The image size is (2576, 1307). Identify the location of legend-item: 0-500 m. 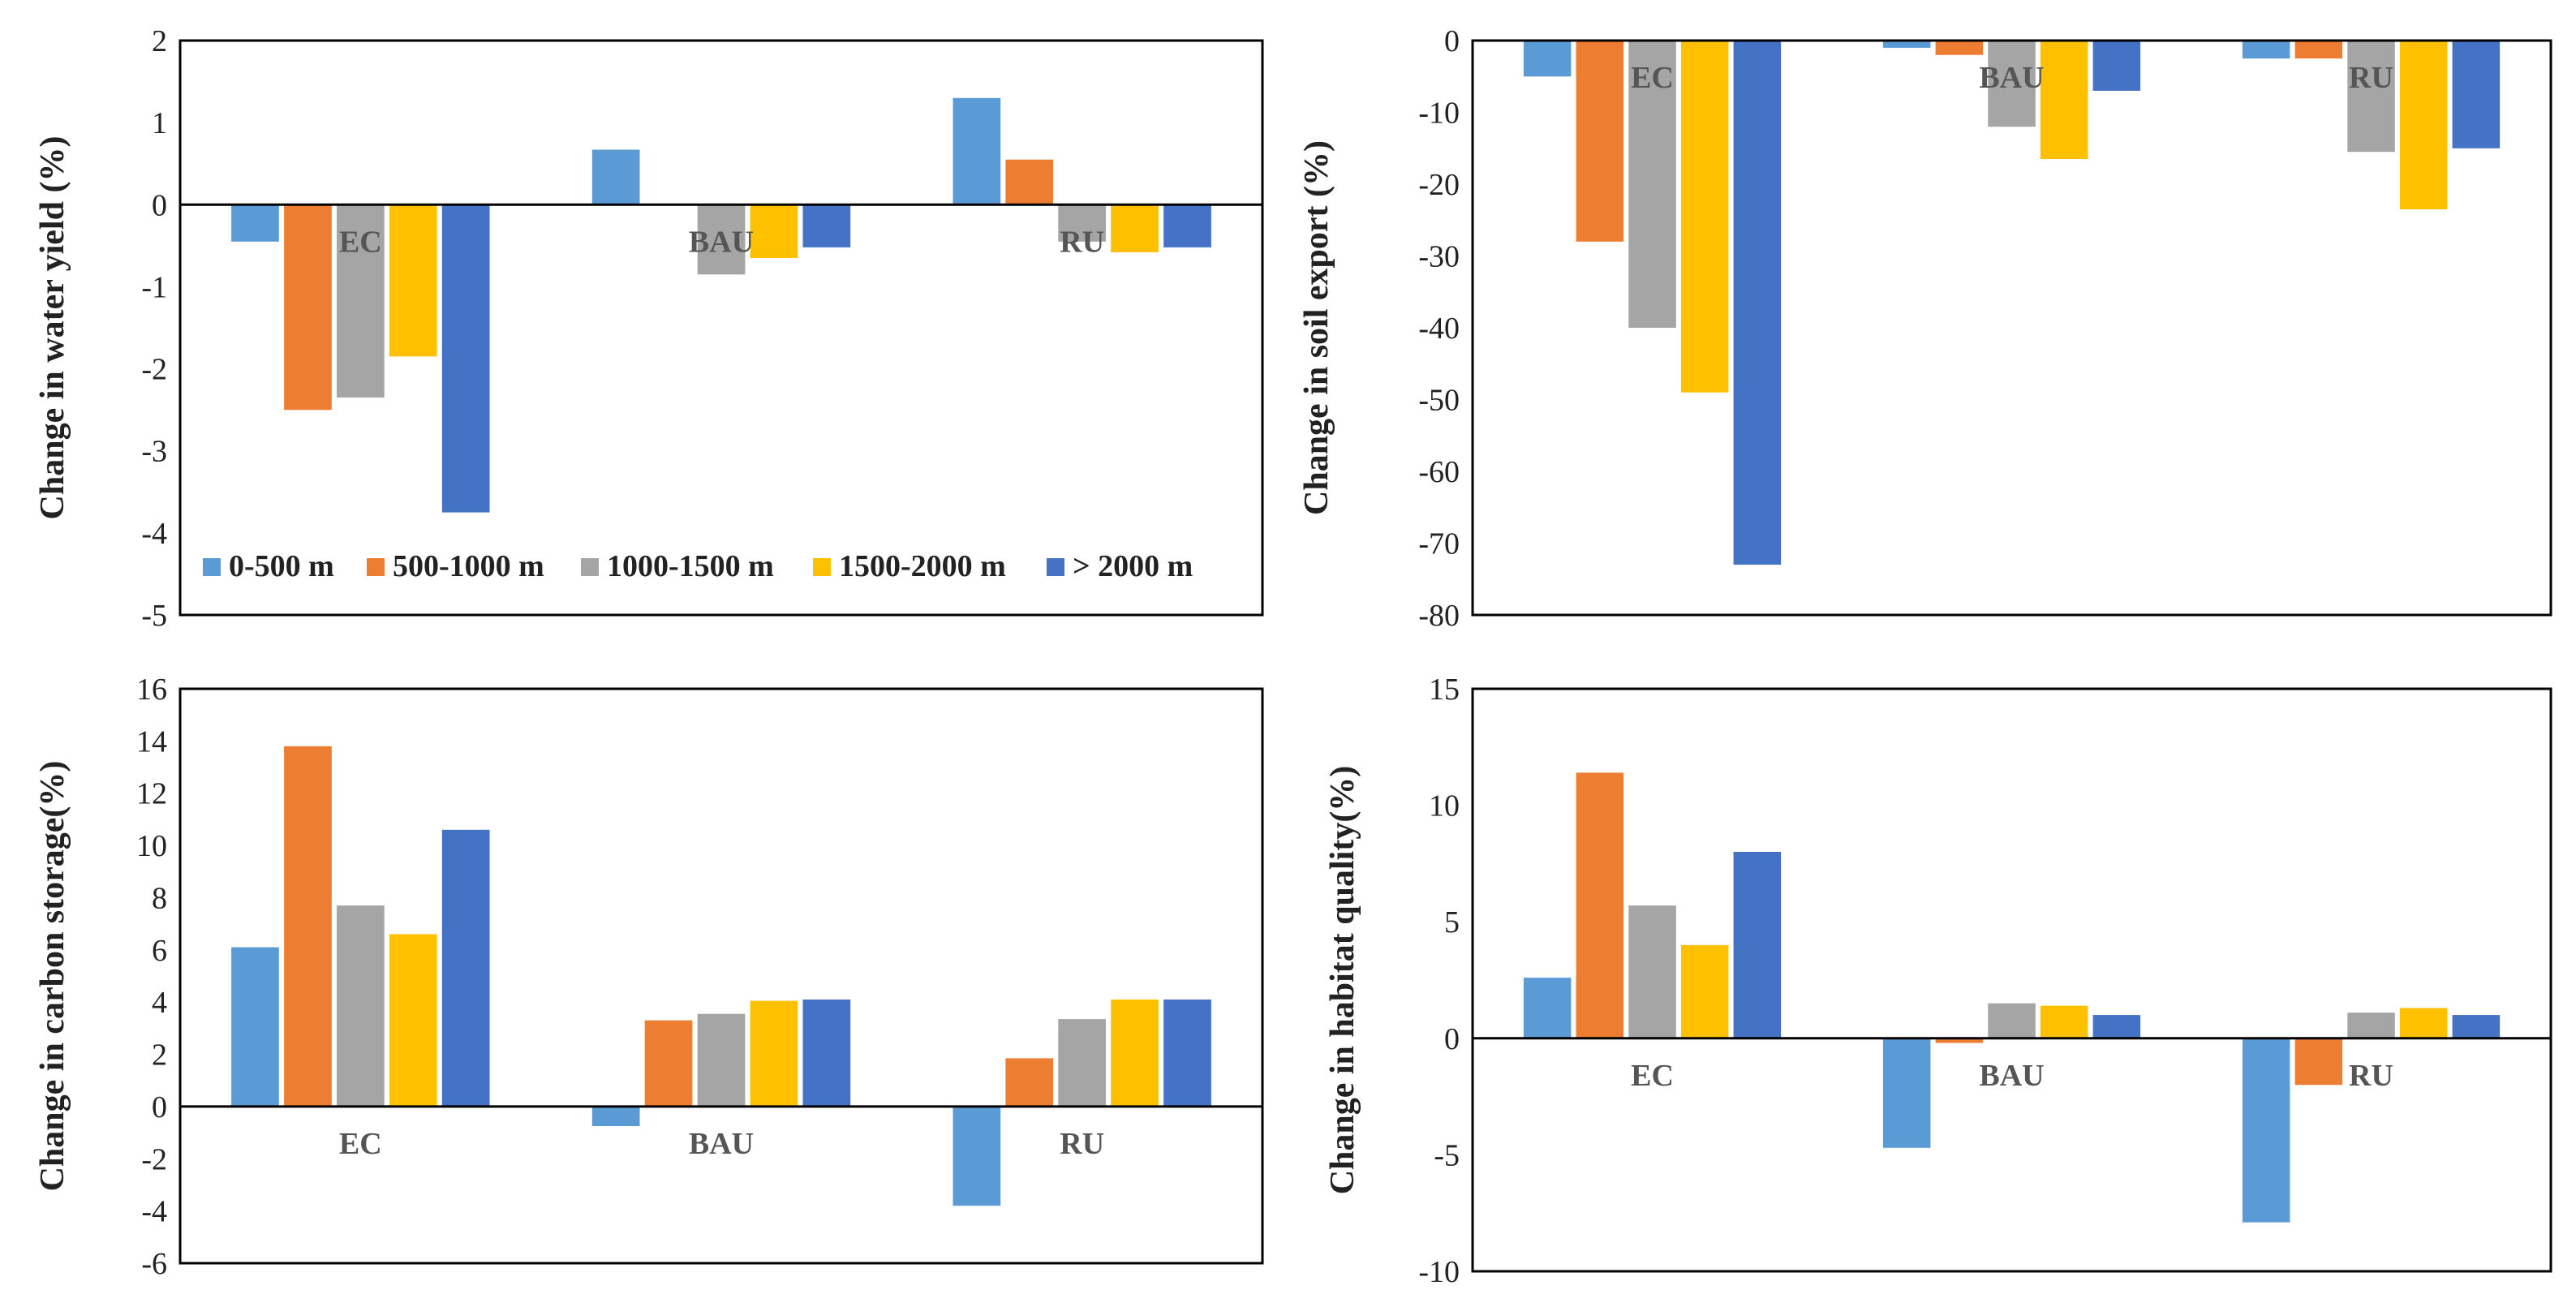
(268, 566).